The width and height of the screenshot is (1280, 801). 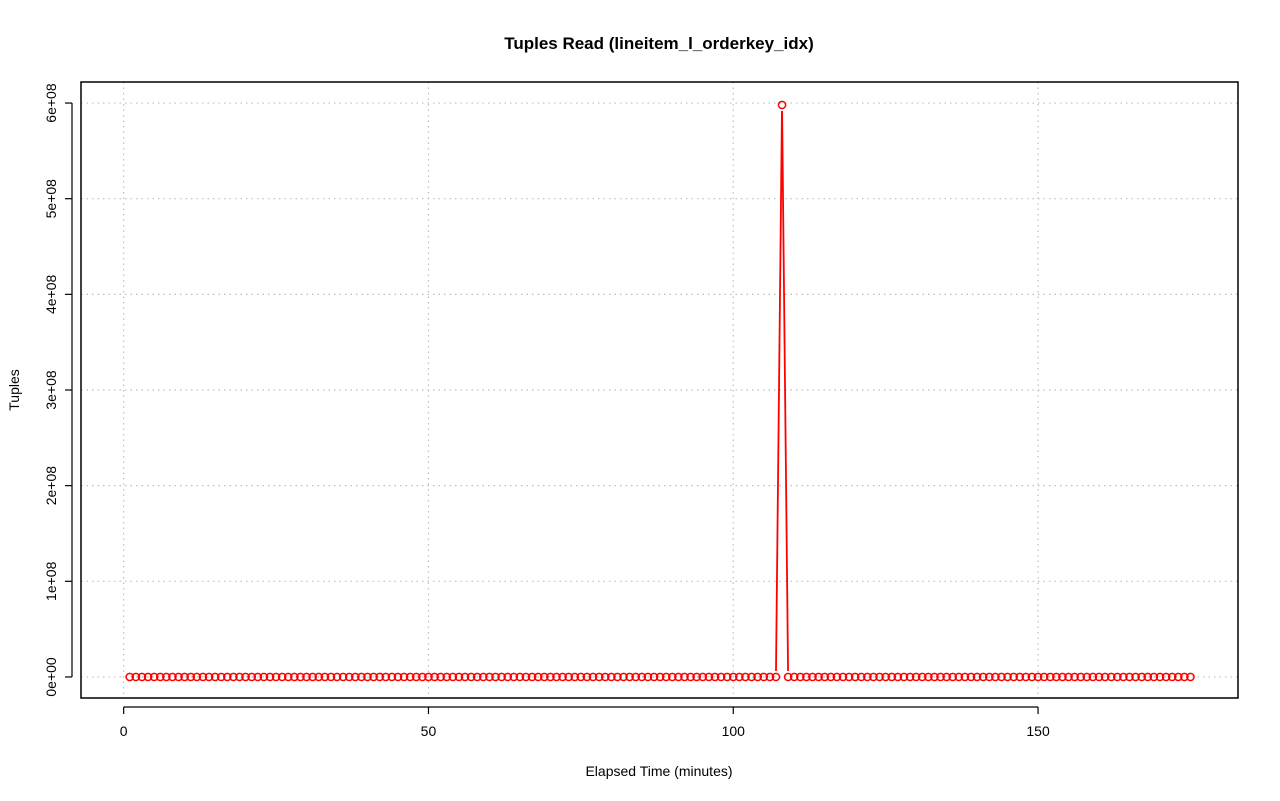 I want to click on y-tick-label: 3e+08, so click(x=51, y=390).